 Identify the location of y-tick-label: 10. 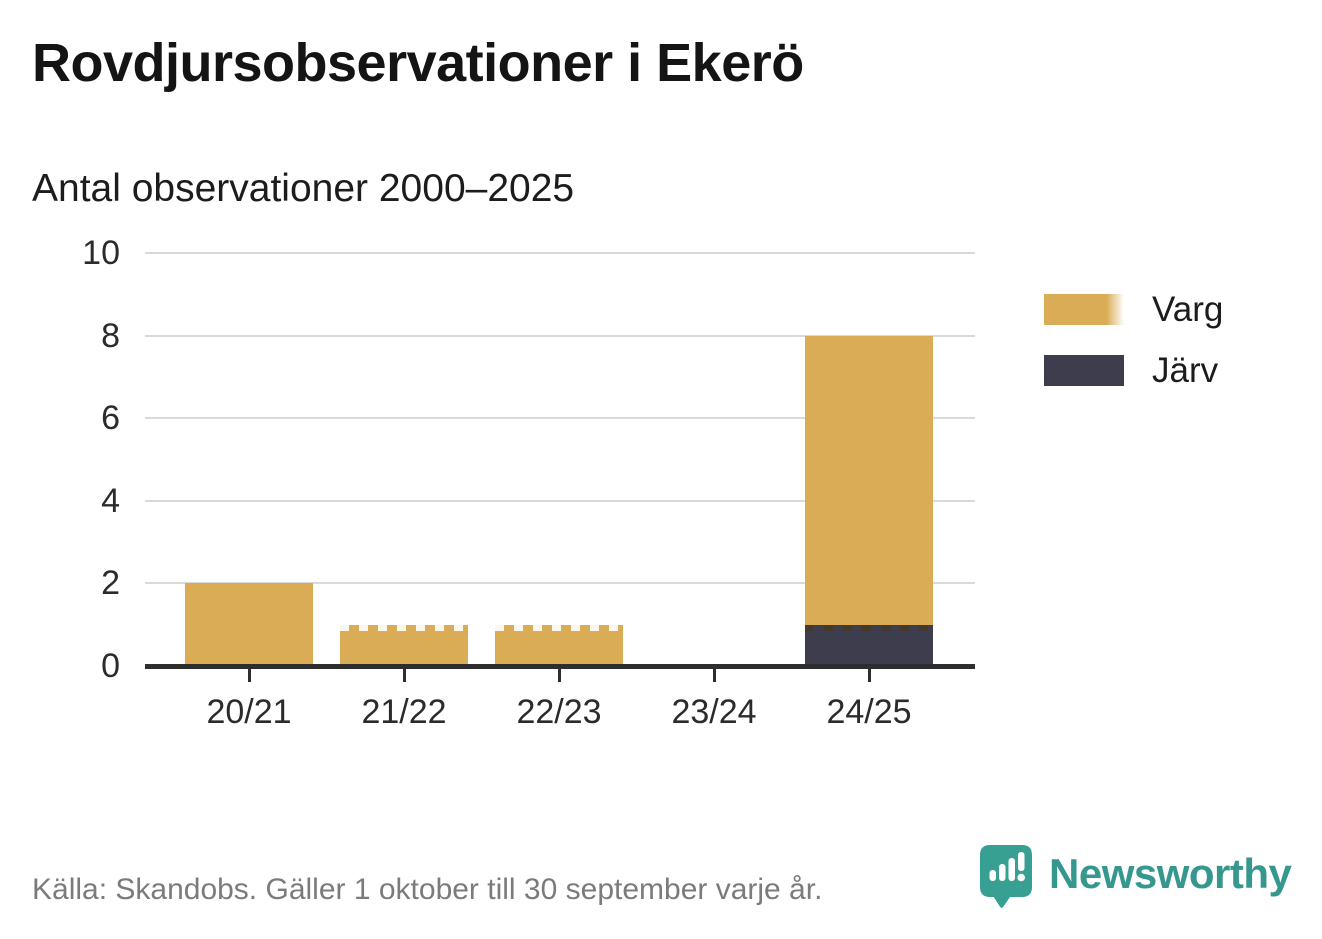
(101, 253).